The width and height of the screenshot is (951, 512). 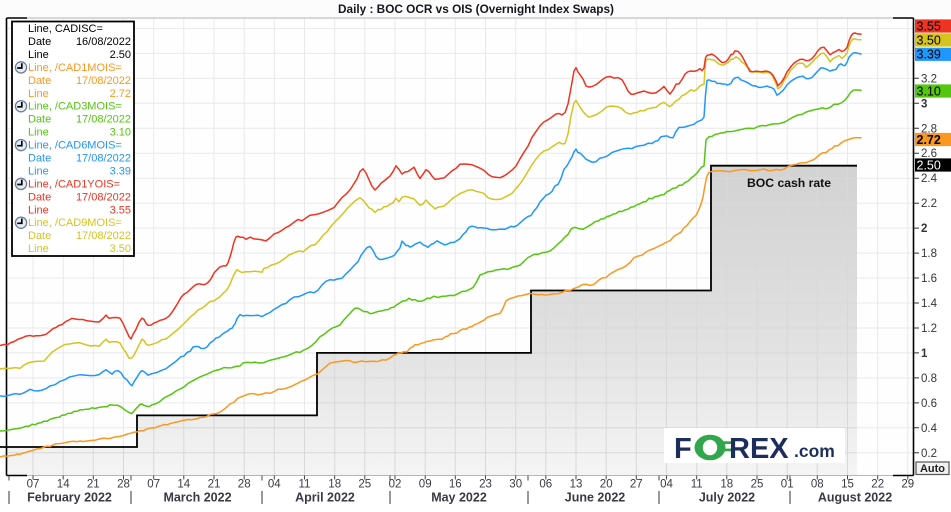 I want to click on svg-text: 09, so click(x=425, y=485).